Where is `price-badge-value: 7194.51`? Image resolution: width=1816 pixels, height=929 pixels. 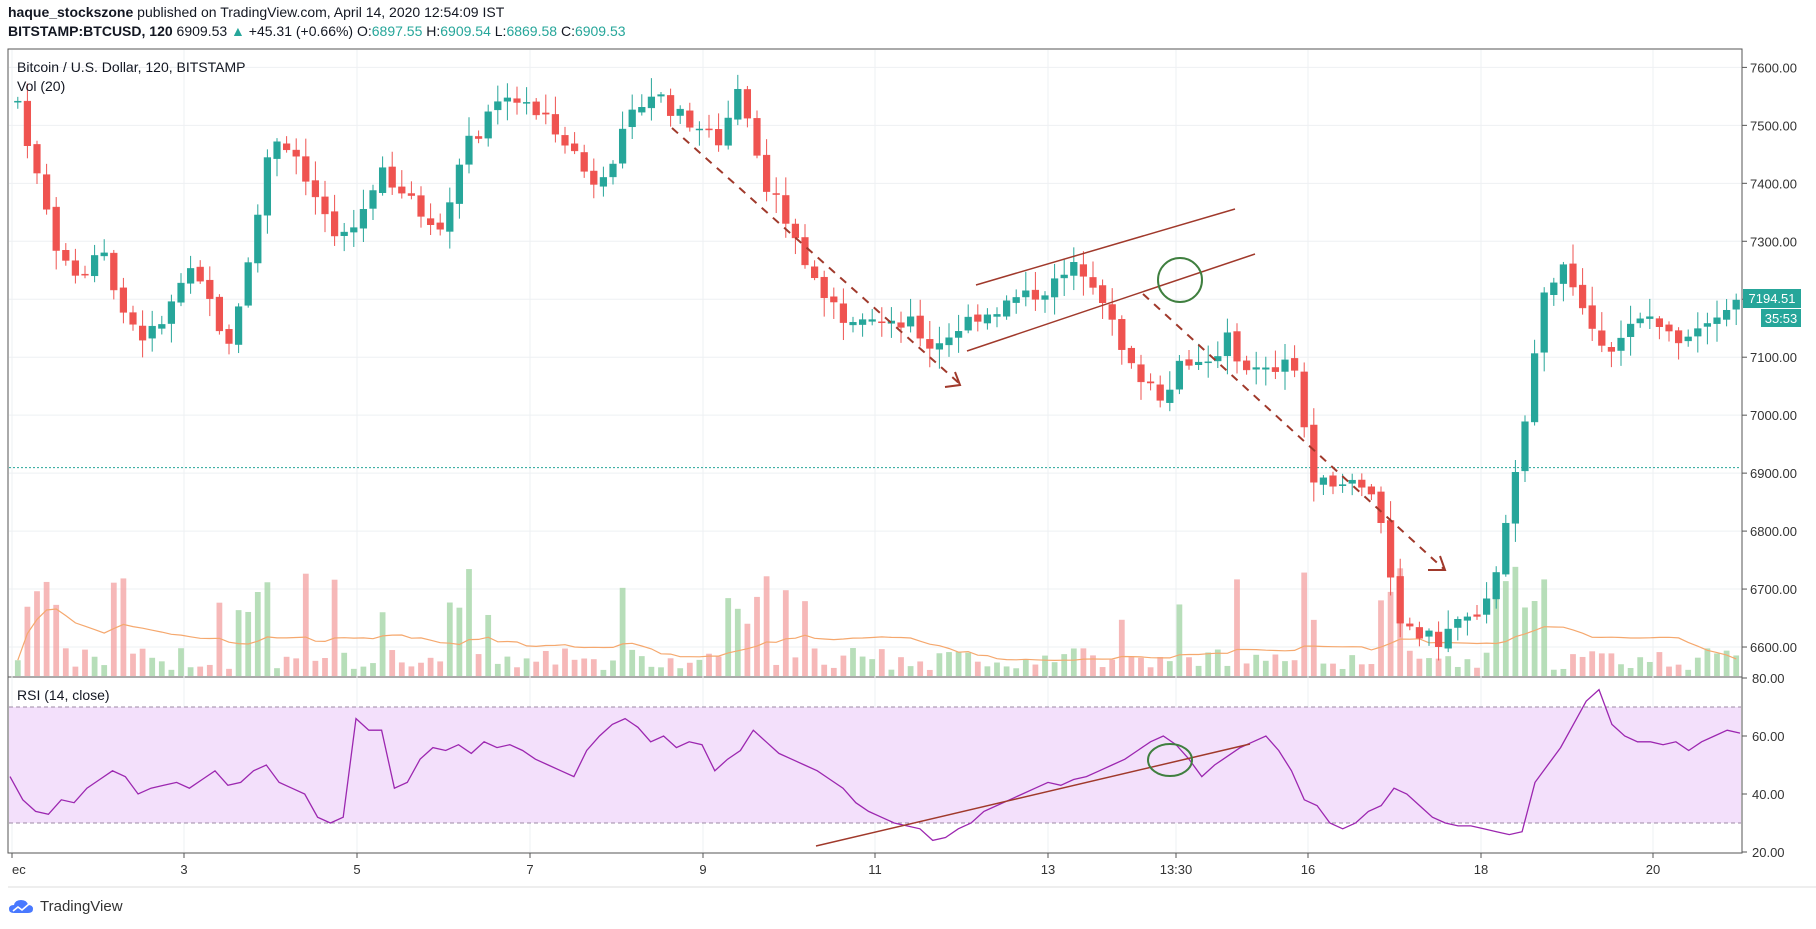 price-badge-value: 7194.51 is located at coordinates (1772, 298).